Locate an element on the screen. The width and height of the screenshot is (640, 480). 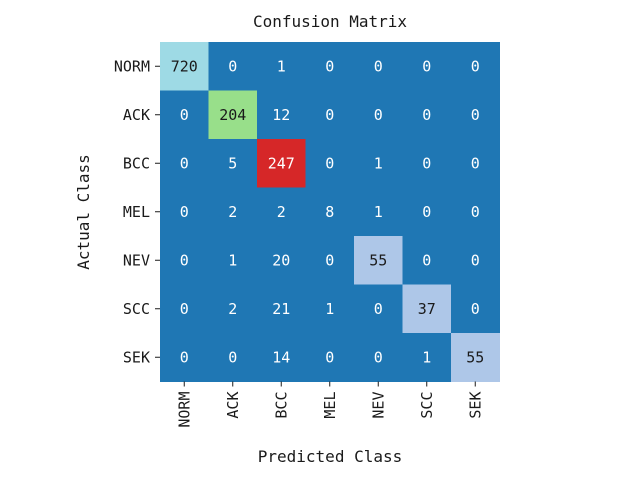
x-tick-label-1: ACK is located at coordinates (233, 405).